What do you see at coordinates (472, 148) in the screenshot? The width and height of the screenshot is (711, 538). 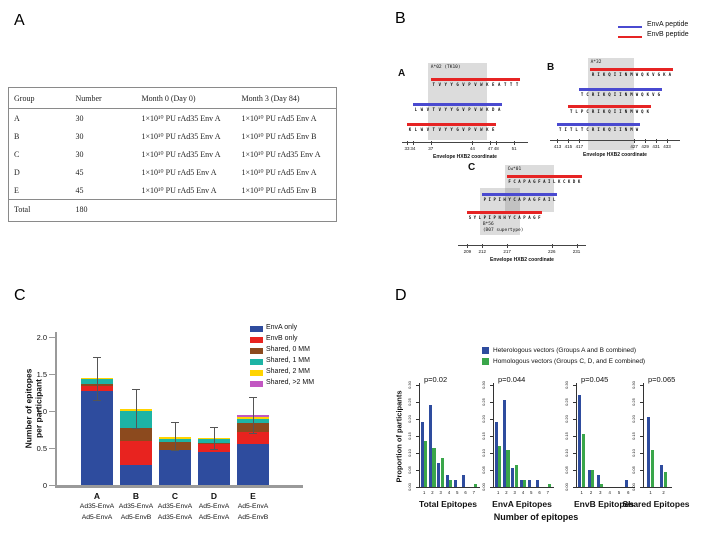 I see `x-axis-tick-label: 44` at bounding box center [472, 148].